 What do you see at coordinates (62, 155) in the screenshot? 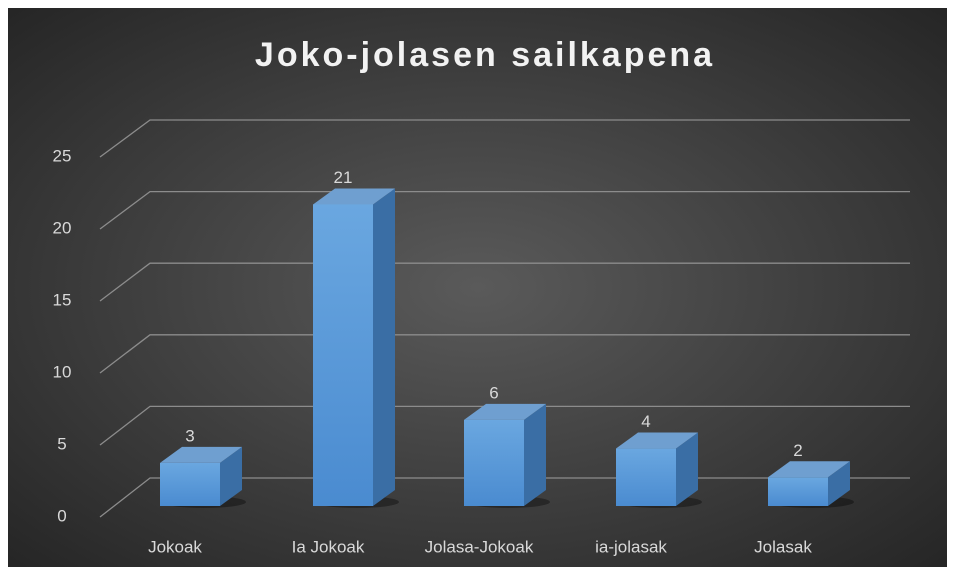
I see `y-tick-label: 25` at bounding box center [62, 155].